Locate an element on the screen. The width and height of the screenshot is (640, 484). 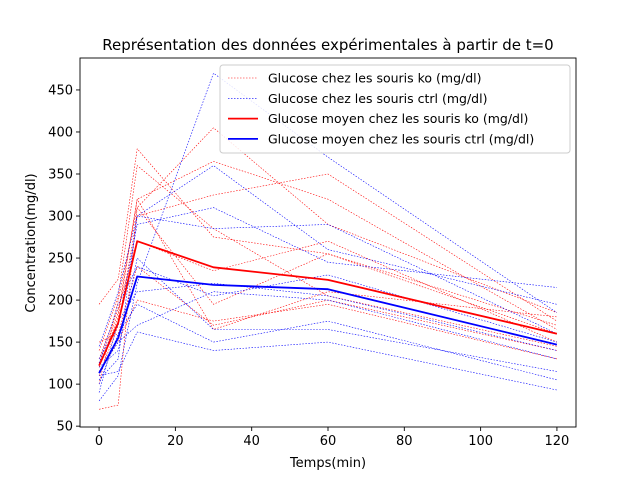
y-tick-label: 50 is located at coordinates (64, 427).